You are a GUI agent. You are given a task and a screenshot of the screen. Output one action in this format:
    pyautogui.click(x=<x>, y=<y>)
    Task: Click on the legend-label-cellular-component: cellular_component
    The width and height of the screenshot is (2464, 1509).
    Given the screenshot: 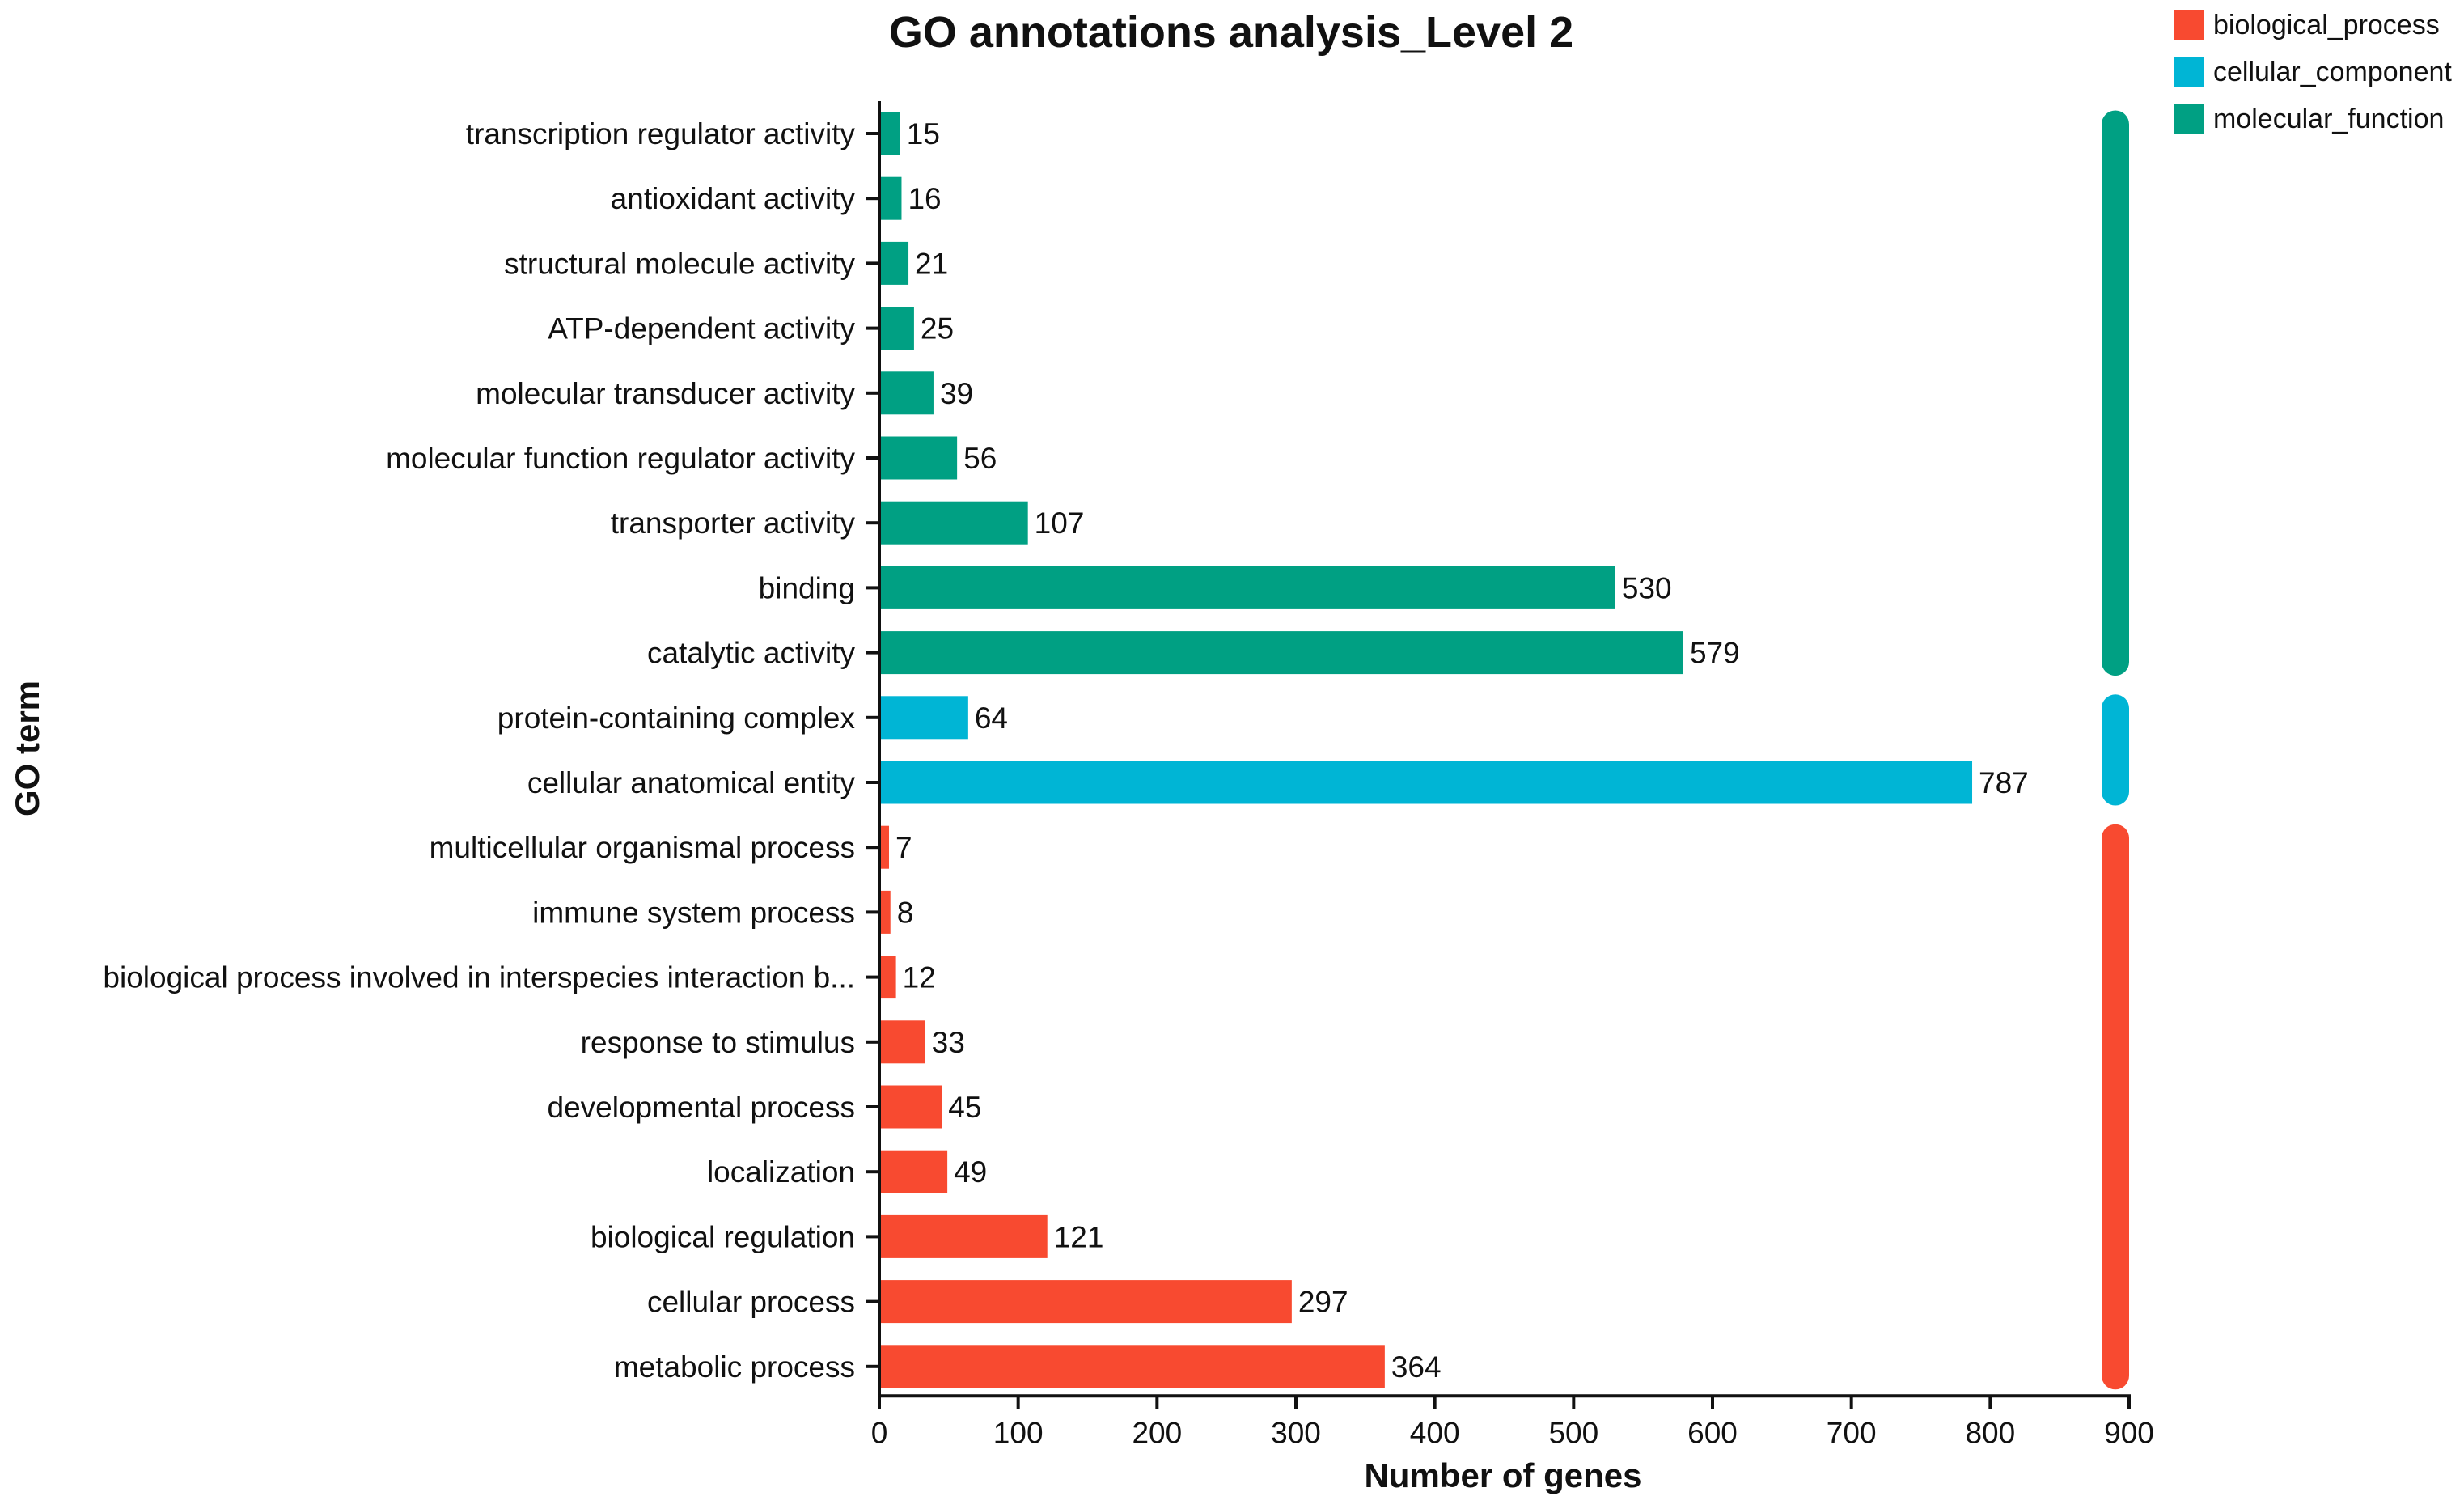 What is the action you would take?
    pyautogui.click(x=2332, y=72)
    